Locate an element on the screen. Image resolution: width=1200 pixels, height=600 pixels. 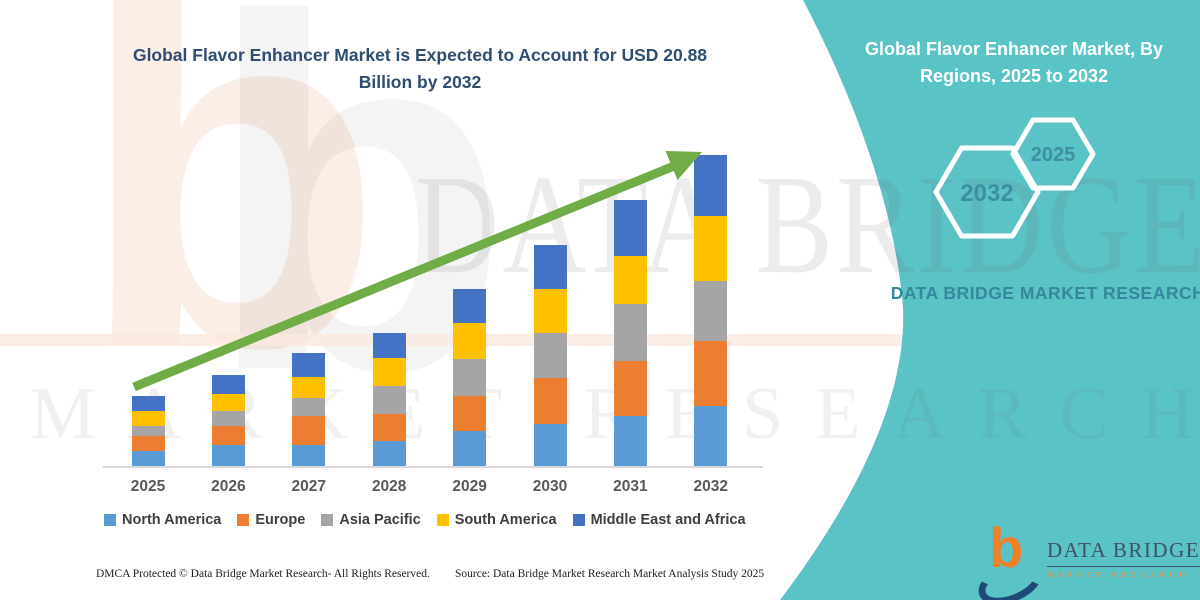
bar-segment-2029-south-america is located at coordinates (470, 341).